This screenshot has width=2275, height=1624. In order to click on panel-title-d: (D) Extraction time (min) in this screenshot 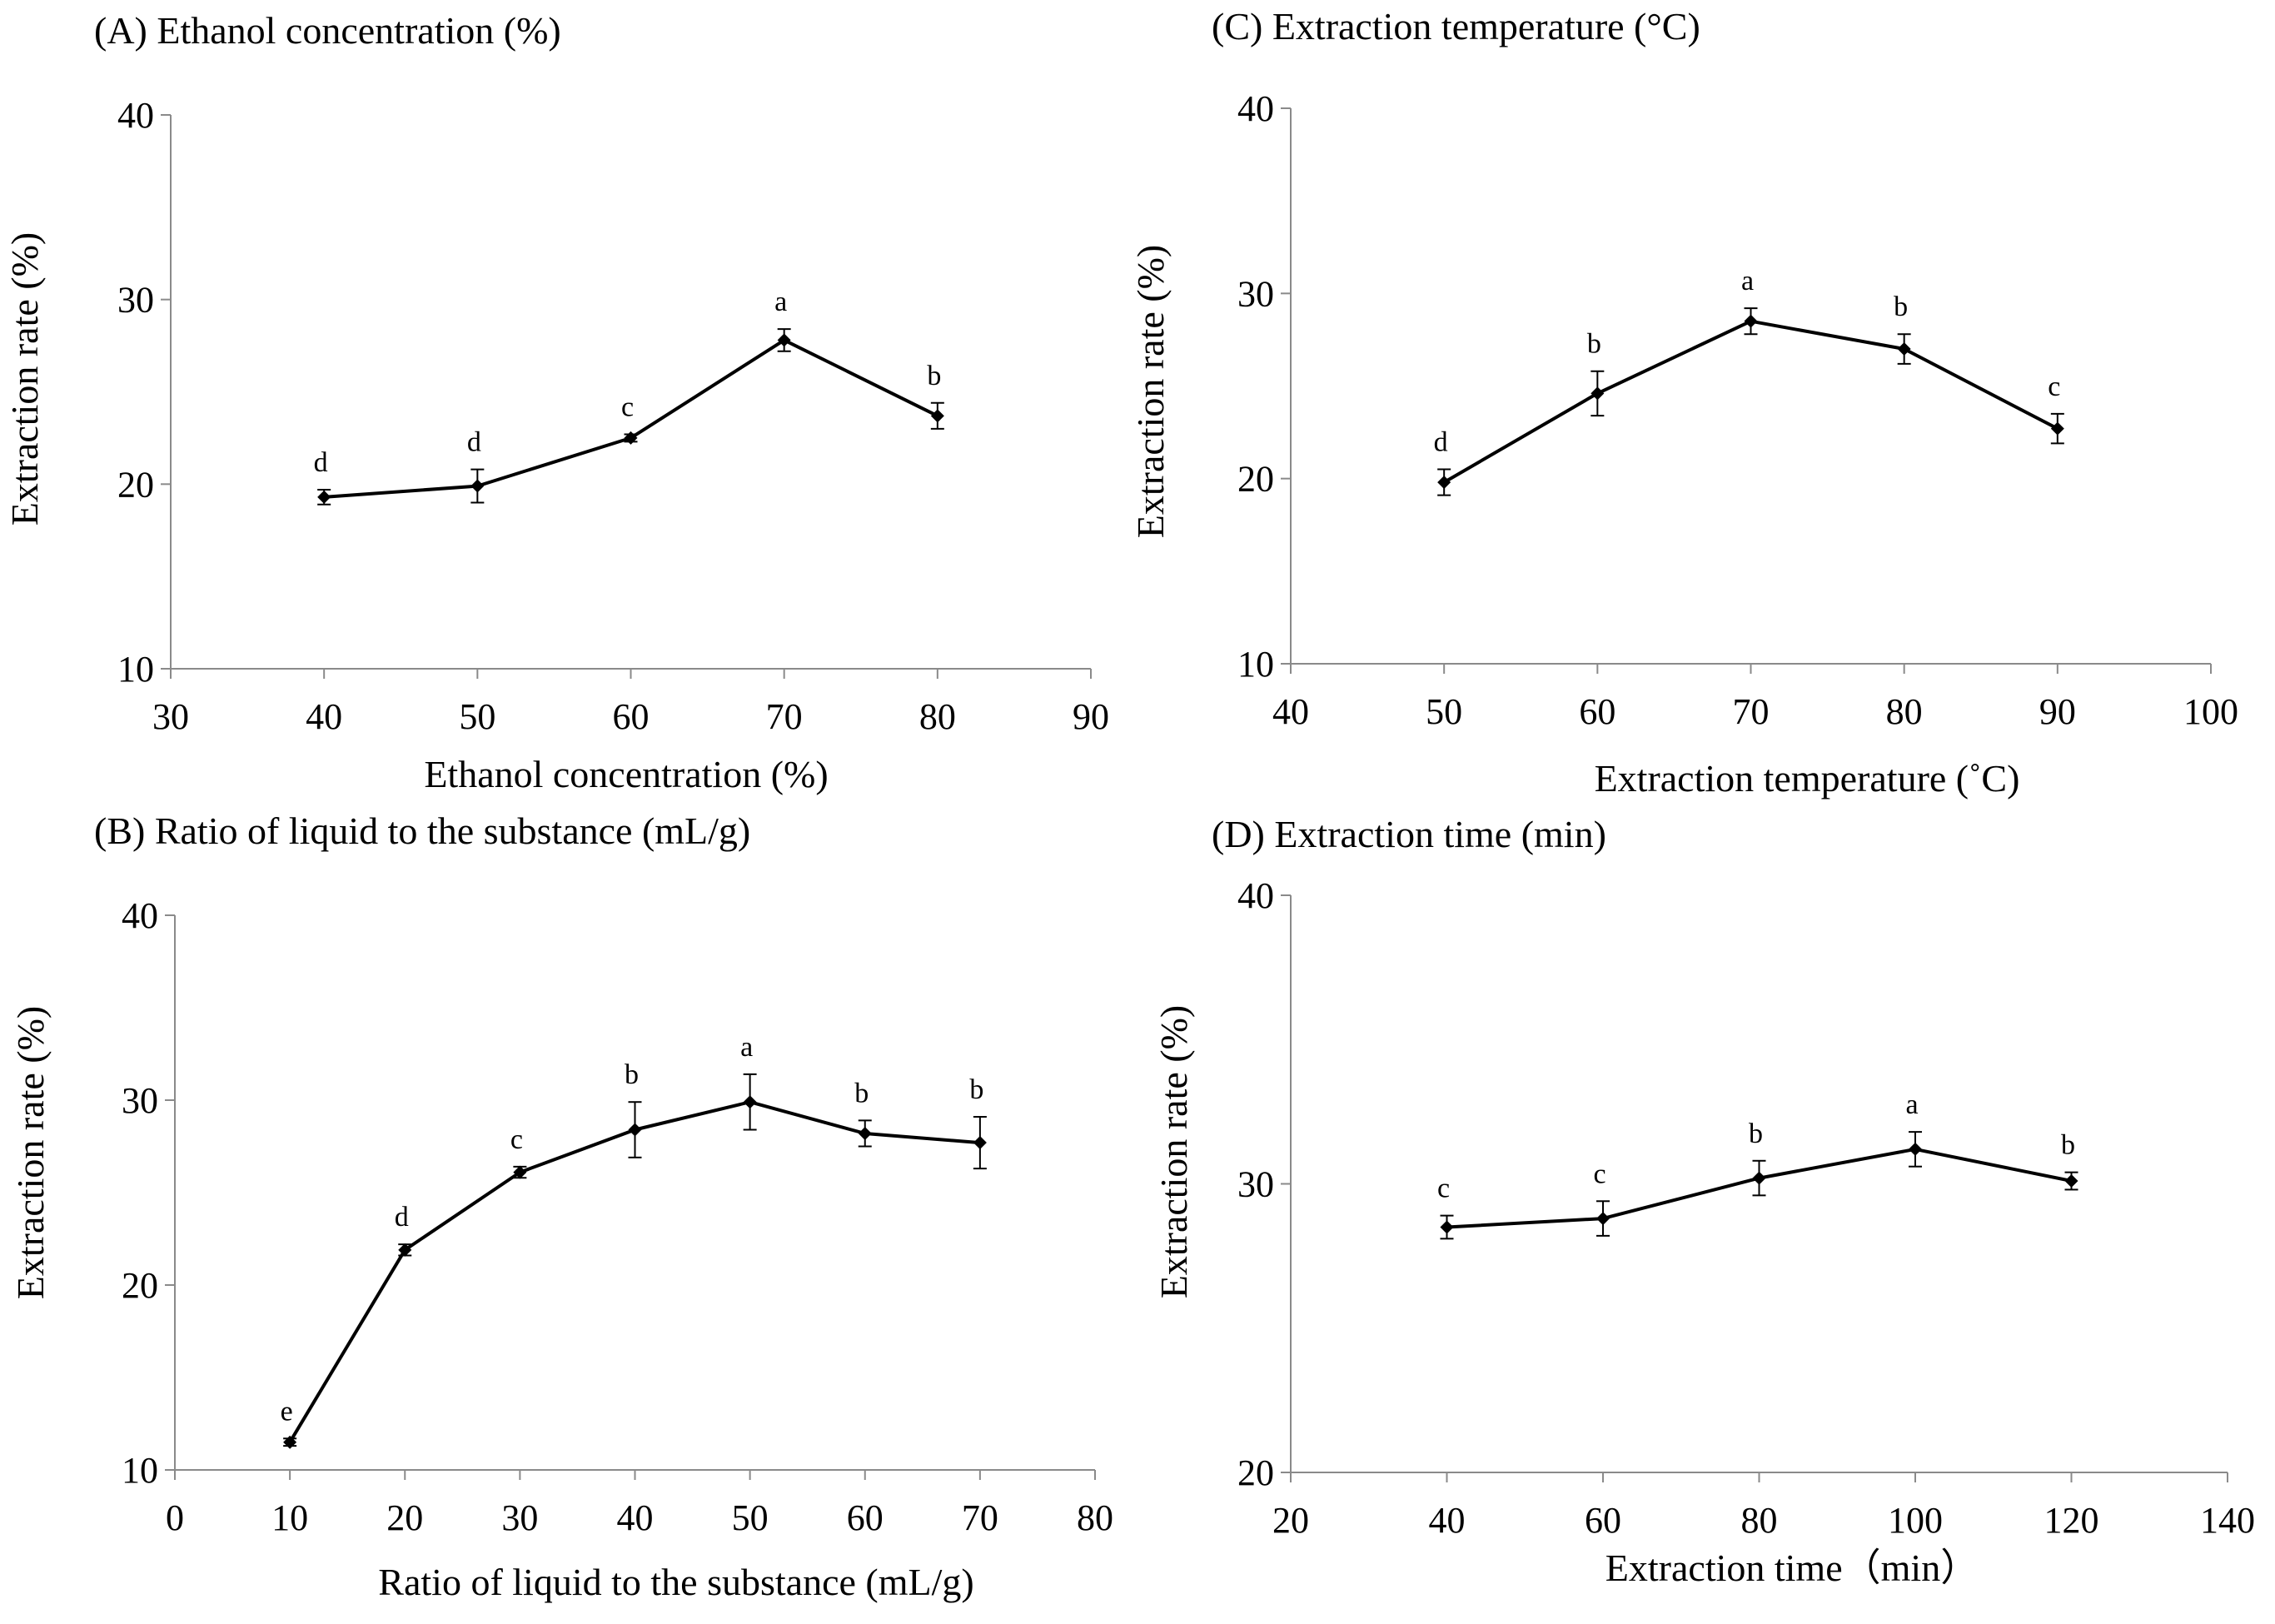, I will do `click(1409, 834)`.